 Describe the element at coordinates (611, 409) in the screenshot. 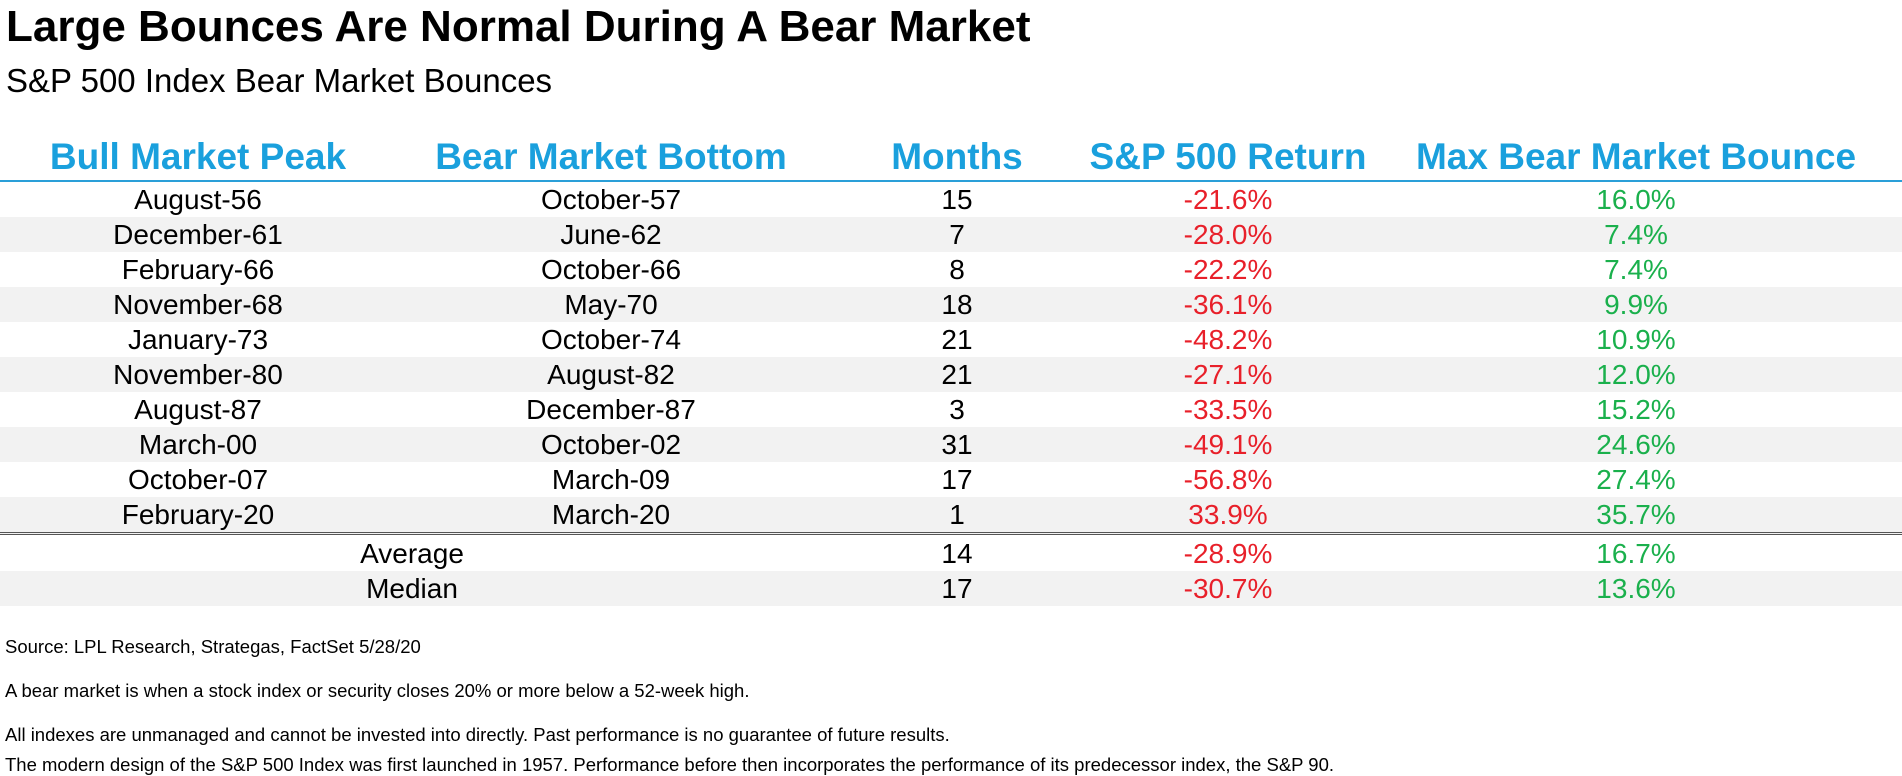

I see `cell-bear-market-bottom: December-87` at that location.